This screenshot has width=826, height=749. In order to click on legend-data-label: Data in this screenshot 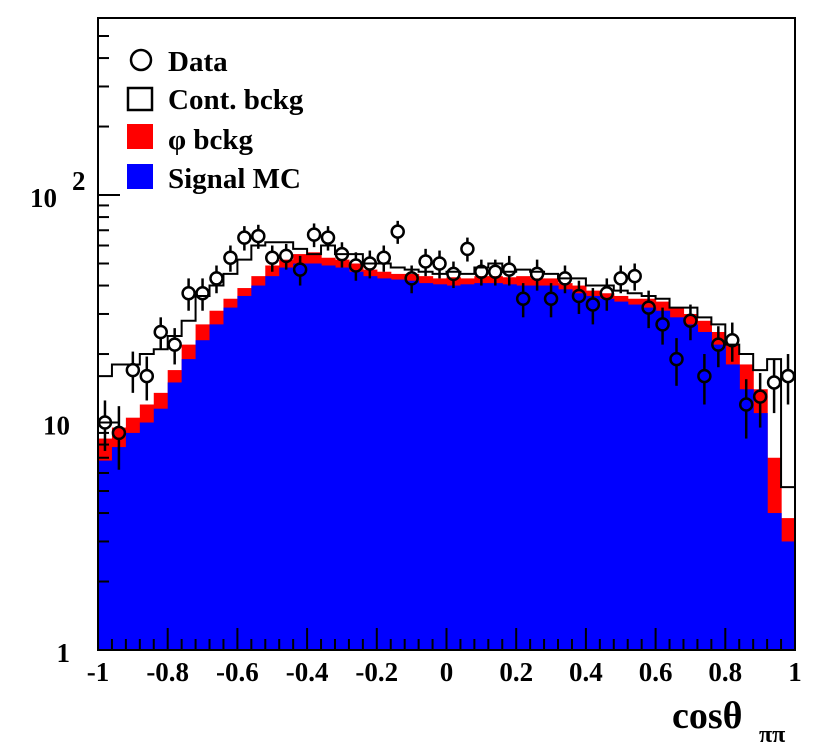, I will do `click(198, 62)`.